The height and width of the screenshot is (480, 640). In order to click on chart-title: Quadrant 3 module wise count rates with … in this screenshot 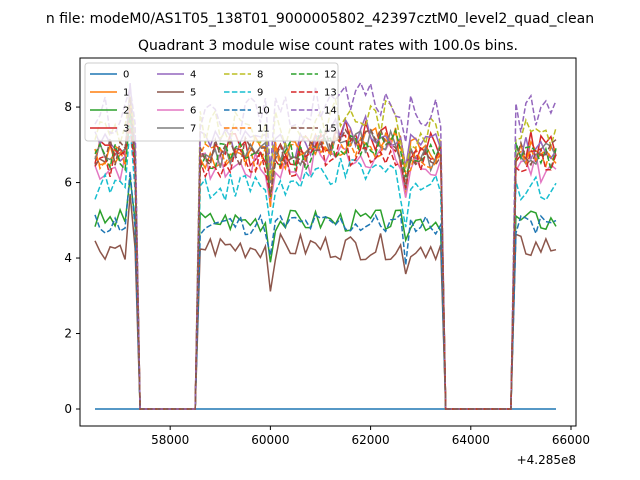, I will do `click(328, 46)`.